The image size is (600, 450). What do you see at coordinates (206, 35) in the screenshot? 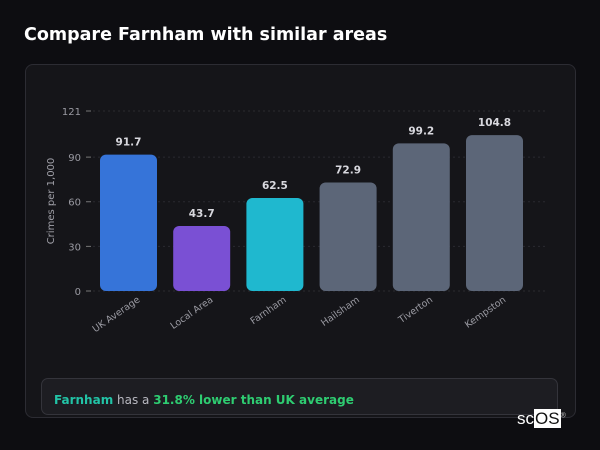
I see `page-title: Compare Farnham with similar areas` at bounding box center [206, 35].